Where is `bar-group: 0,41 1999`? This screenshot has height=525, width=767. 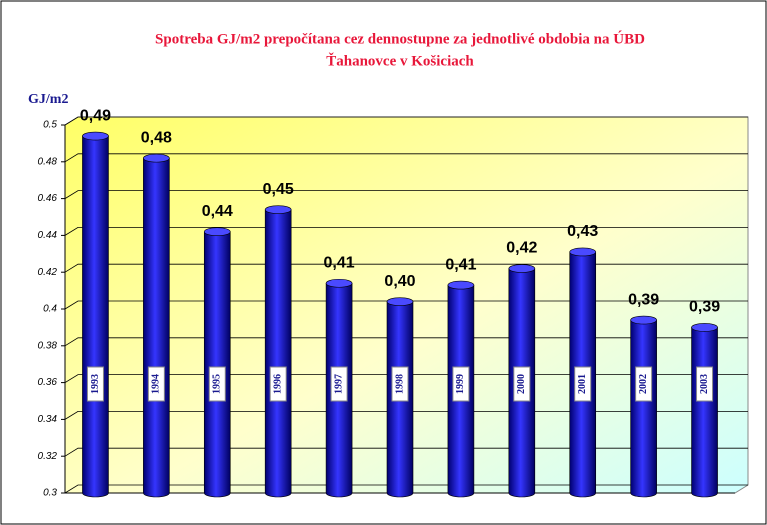 bar-group: 0,41 1999 is located at coordinates (461, 377).